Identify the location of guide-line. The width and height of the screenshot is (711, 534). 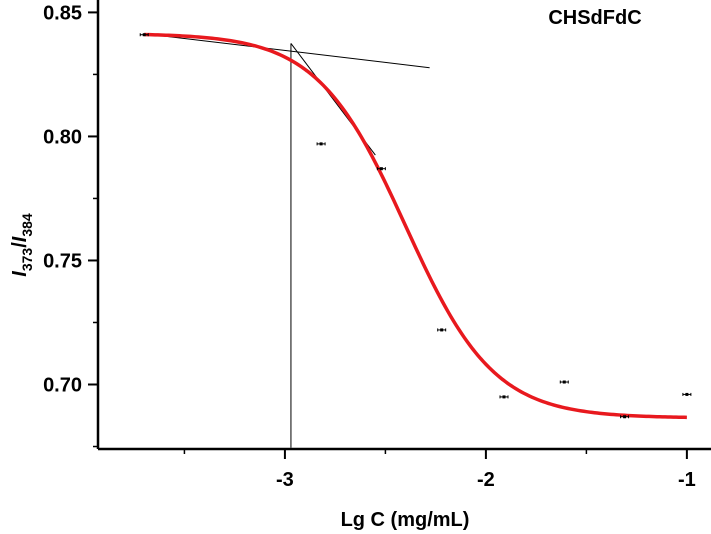
(287, 51).